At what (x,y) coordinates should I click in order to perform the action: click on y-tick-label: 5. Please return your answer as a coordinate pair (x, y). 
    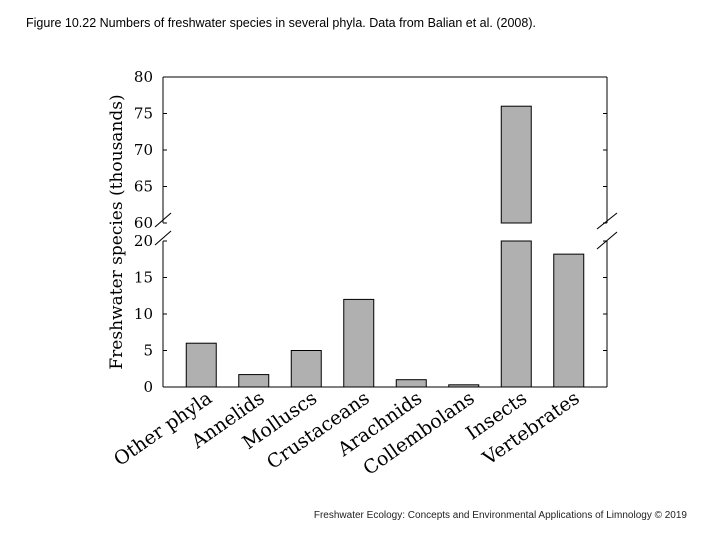
    Looking at the image, I should click on (148, 351).